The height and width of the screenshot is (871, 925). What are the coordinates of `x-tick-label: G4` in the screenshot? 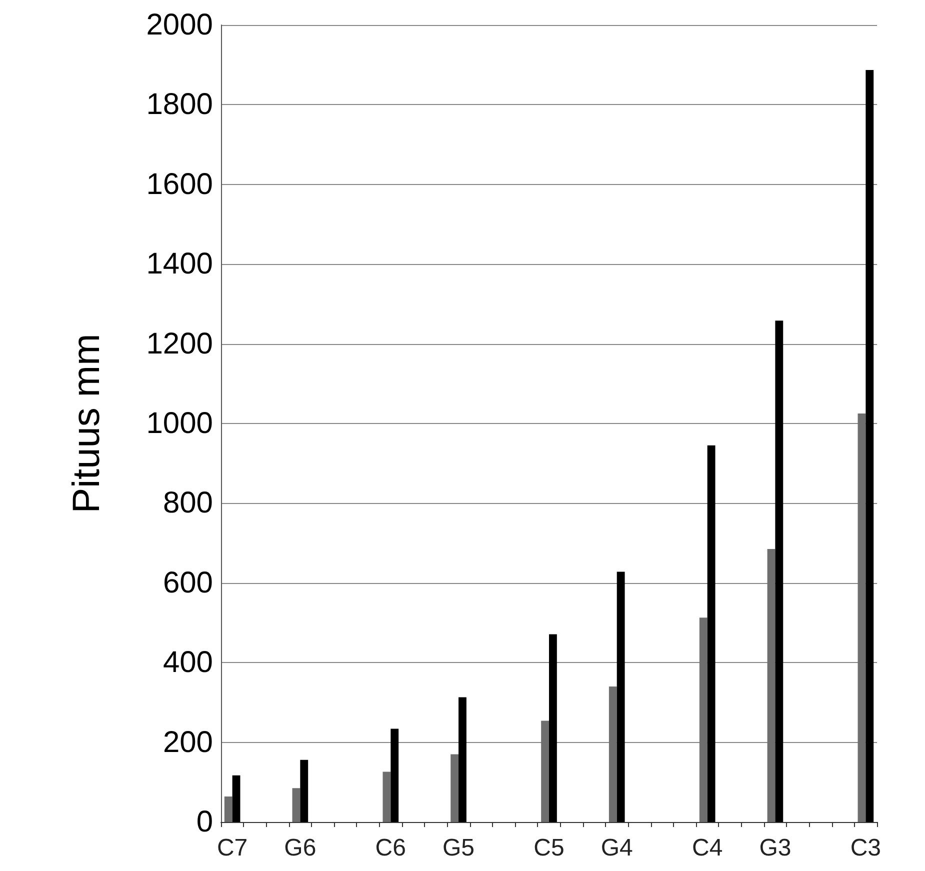 It's located at (616, 848).